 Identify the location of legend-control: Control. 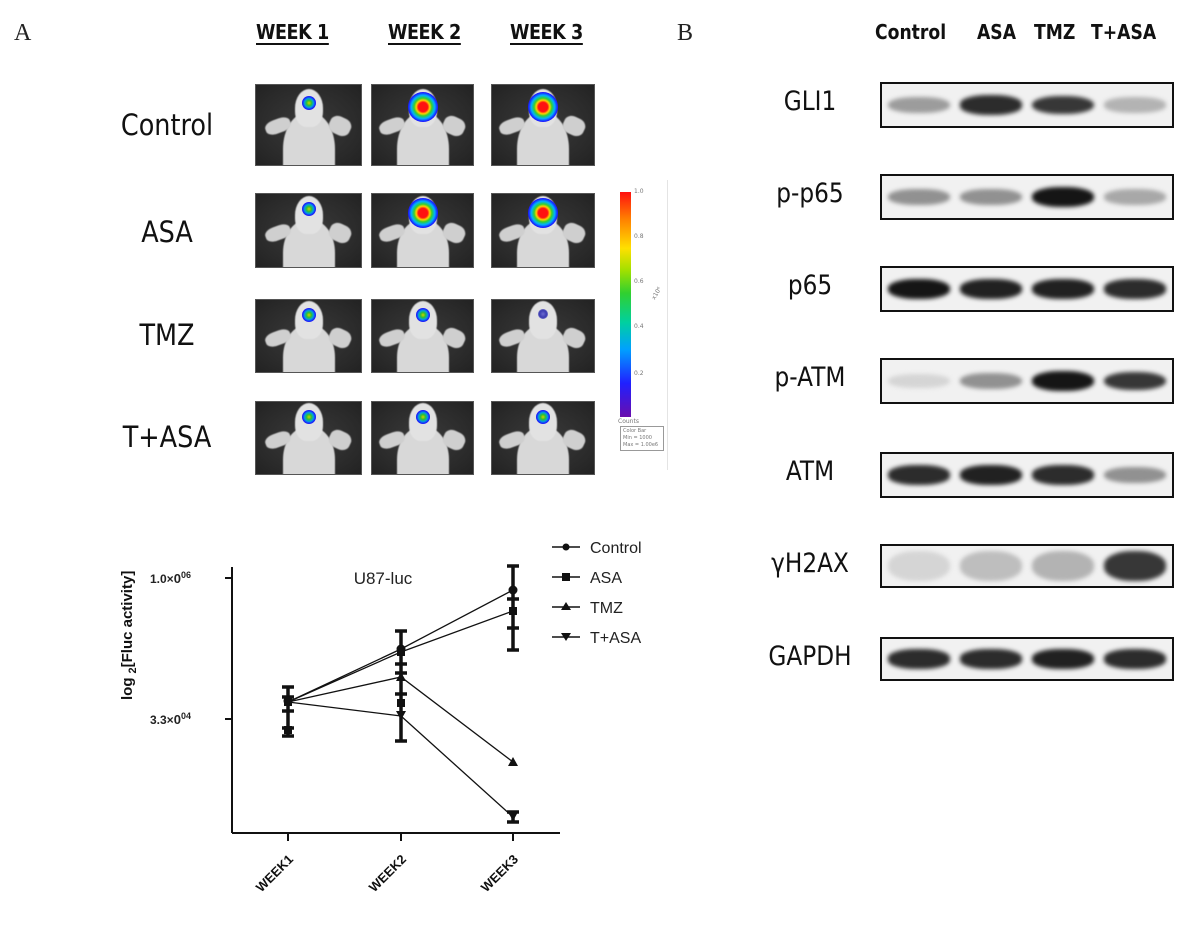
(616, 548).